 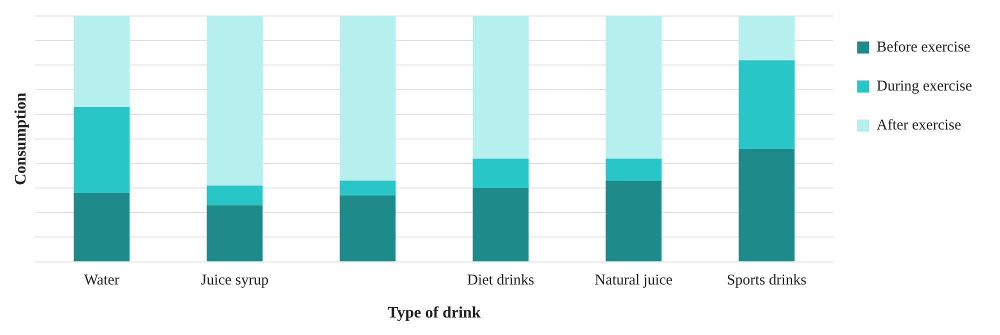 What do you see at coordinates (766, 280) in the screenshot?
I see `x-tick-label: Sports drinks` at bounding box center [766, 280].